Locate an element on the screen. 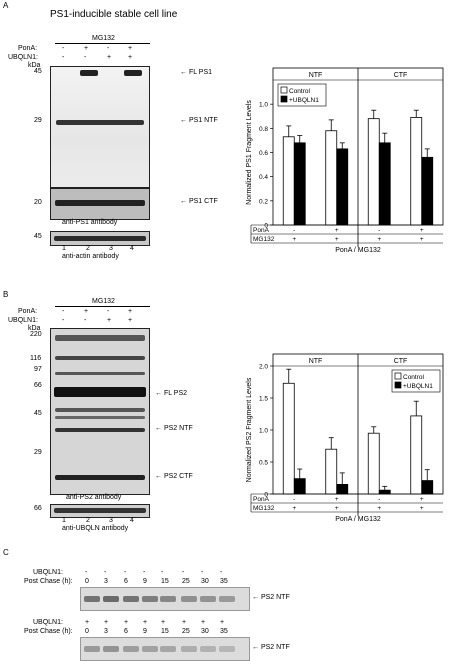 The width and height of the screenshot is (449, 661). y-tick-label: 0.8 is located at coordinates (263, 129).